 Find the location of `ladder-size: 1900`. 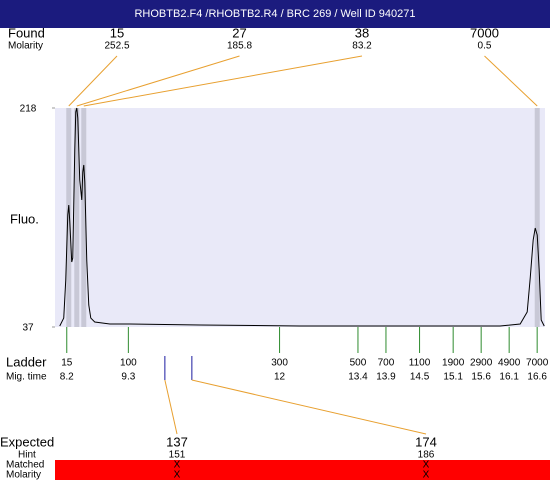

ladder-size: 1900 is located at coordinates (453, 363).